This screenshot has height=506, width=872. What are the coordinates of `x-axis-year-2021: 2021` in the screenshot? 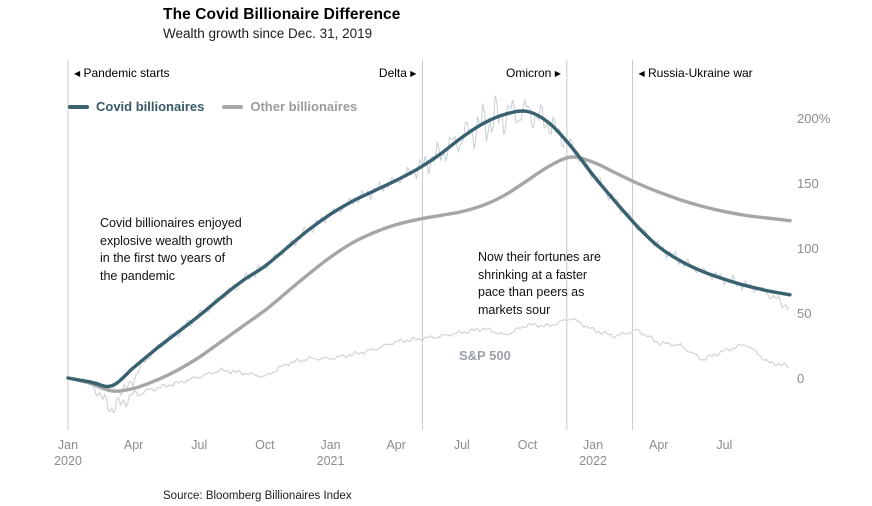 It's located at (330, 461).